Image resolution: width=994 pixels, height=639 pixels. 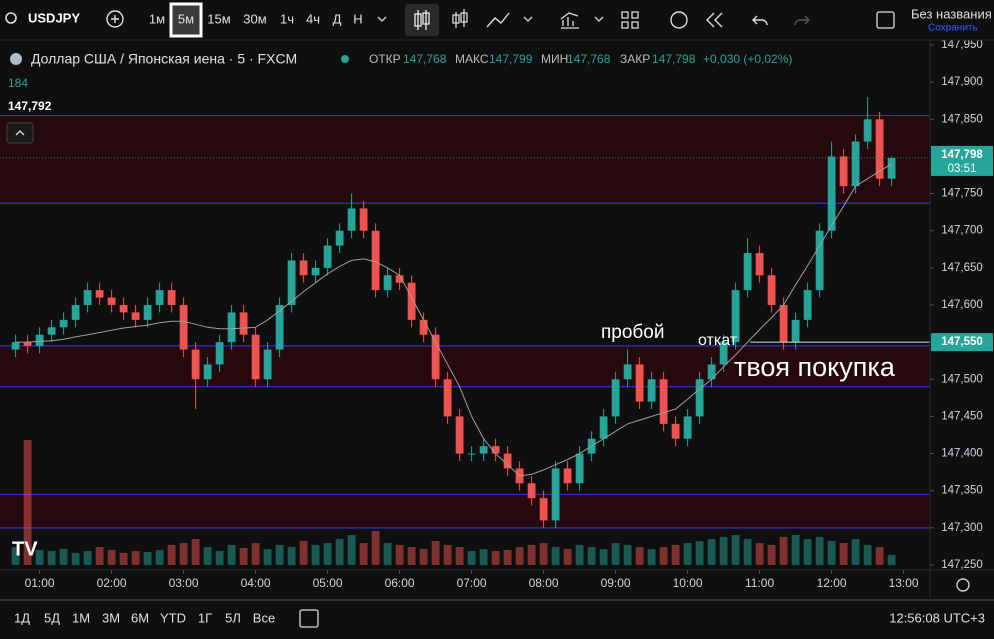 What do you see at coordinates (425, 59) in the screenshot?
I see `open-value: 147,768` at bounding box center [425, 59].